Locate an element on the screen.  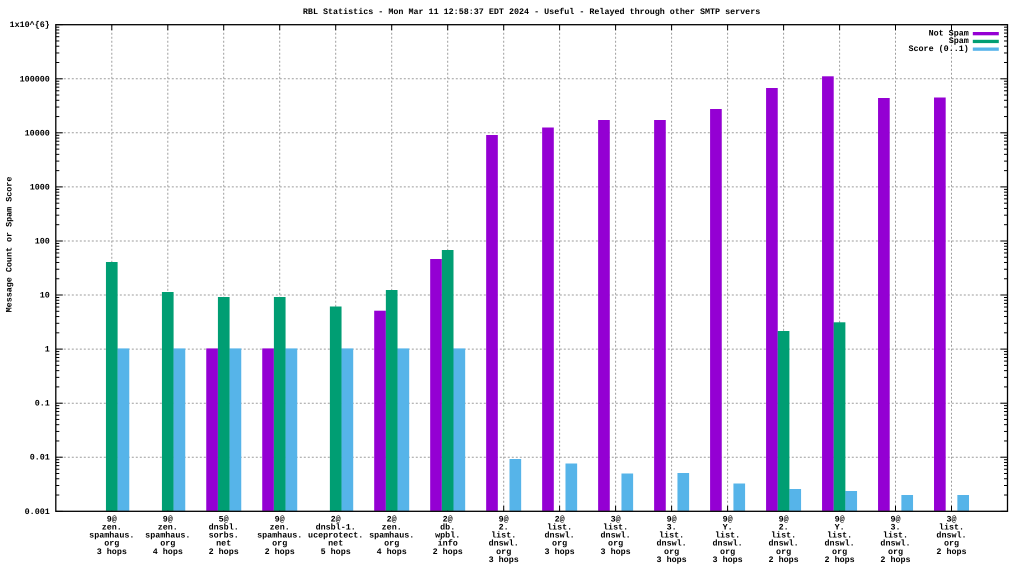
svg-text: 1000 is located at coordinates (40, 187).